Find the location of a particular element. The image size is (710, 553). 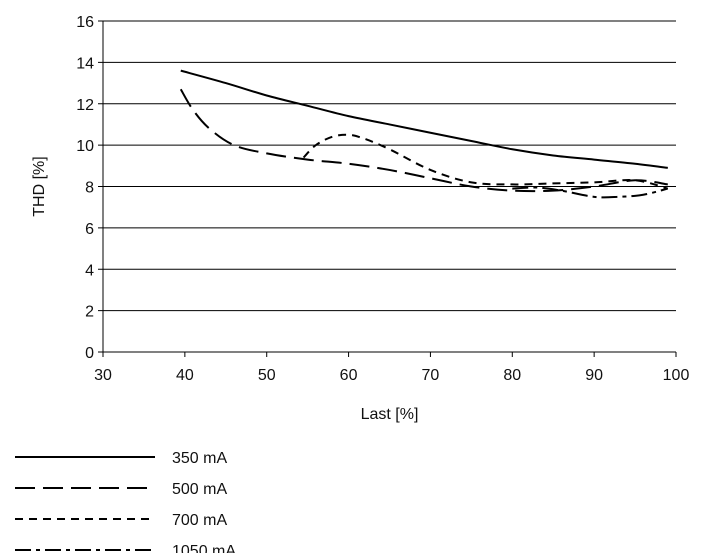

x-tick-labels: 30 40 50 60 70 80 90 100 is located at coordinates (391, 375).